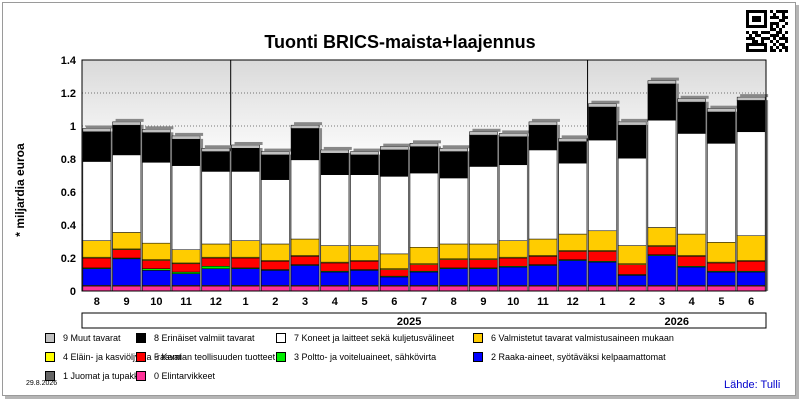 This screenshot has height=400, width=800. What do you see at coordinates (216, 302) in the screenshot?
I see `x-tick-label: 12` at bounding box center [216, 302].